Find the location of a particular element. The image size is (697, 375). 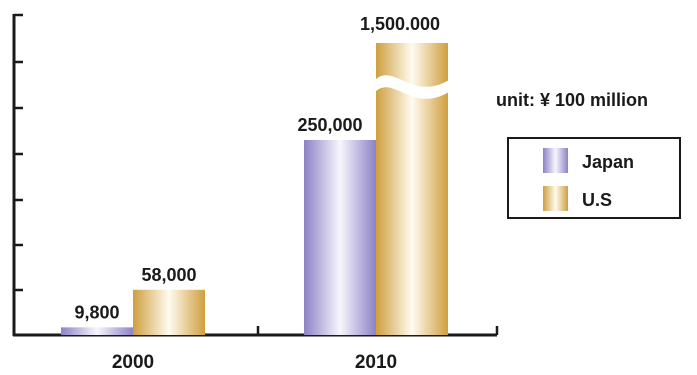

legend-swatch-us is located at coordinates (555, 198).